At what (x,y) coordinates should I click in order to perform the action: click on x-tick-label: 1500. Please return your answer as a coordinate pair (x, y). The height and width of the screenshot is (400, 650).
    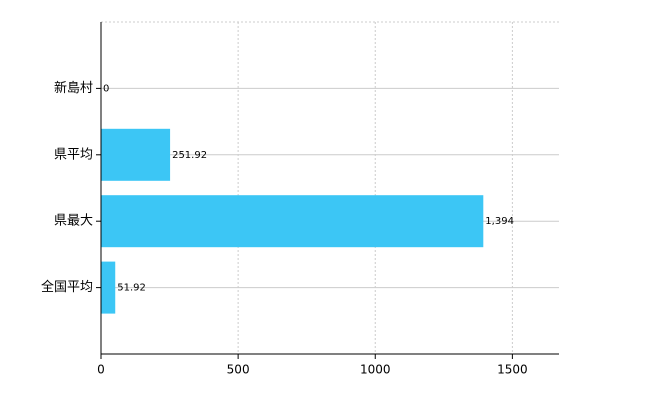
    Looking at the image, I should click on (512, 370).